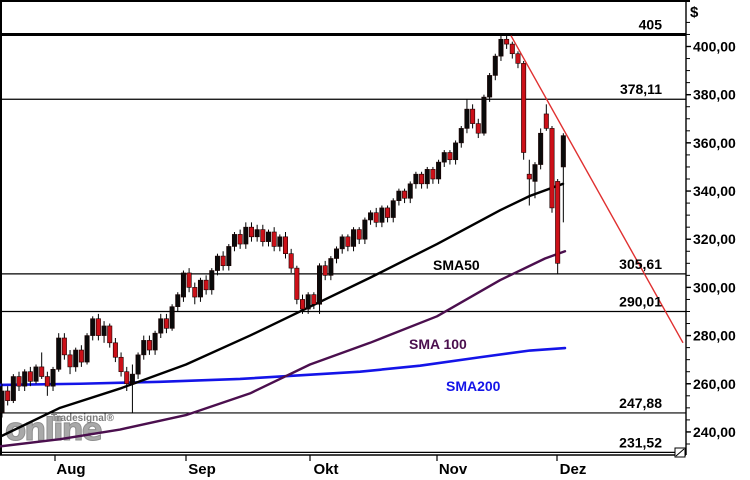 This screenshot has width=750, height=480. Describe the element at coordinates (453, 469) in the screenshot. I see `x-axis-month-label: Nov` at that location.